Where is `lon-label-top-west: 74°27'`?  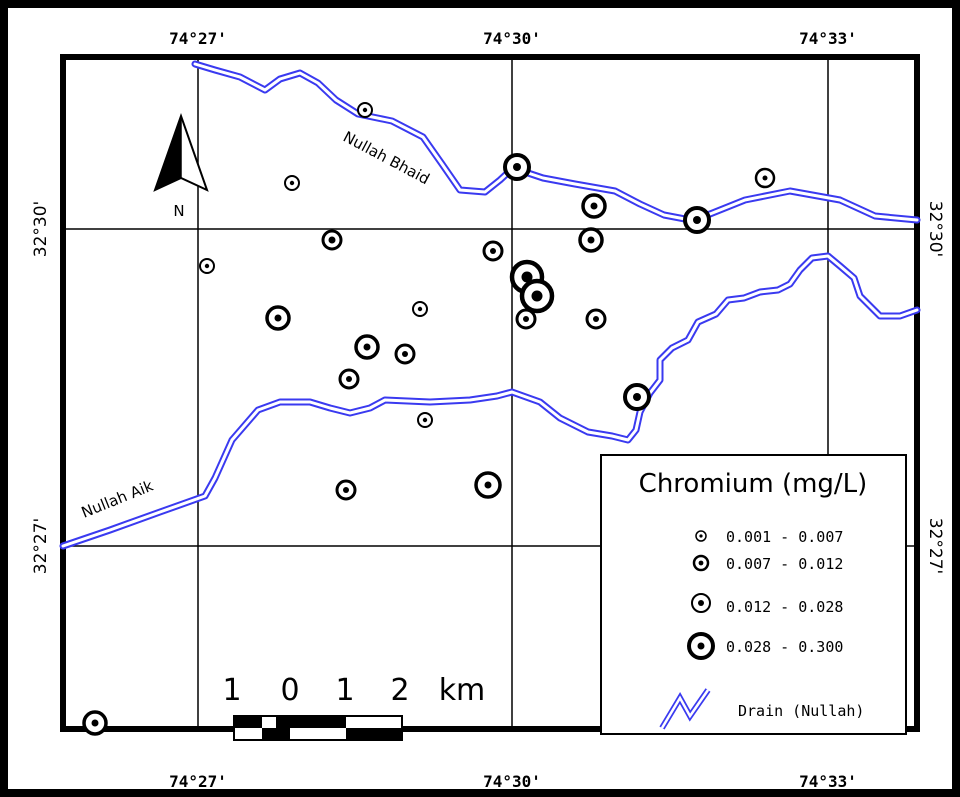
lon-label-top-west: 74°27' is located at coordinates (198, 38).